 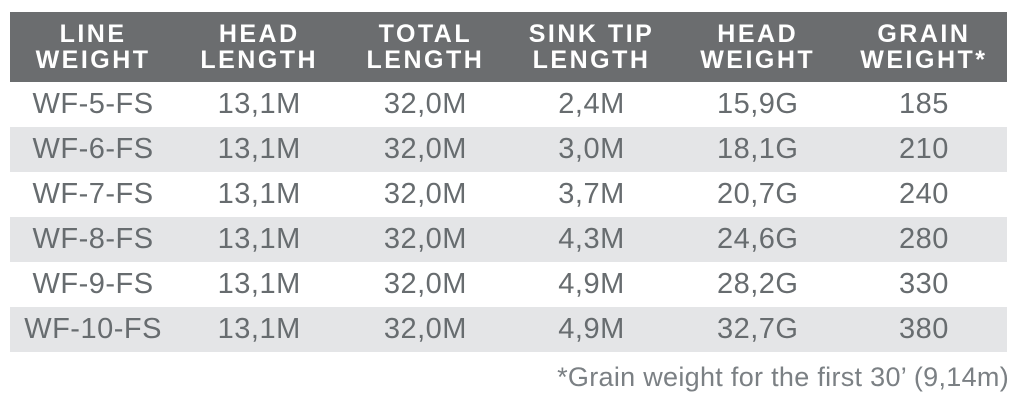 What do you see at coordinates (508, 239) in the screenshot?
I see `table-row: WF-8-FS 13,1M 32,0M 4,3M 24,6G 280` at bounding box center [508, 239].